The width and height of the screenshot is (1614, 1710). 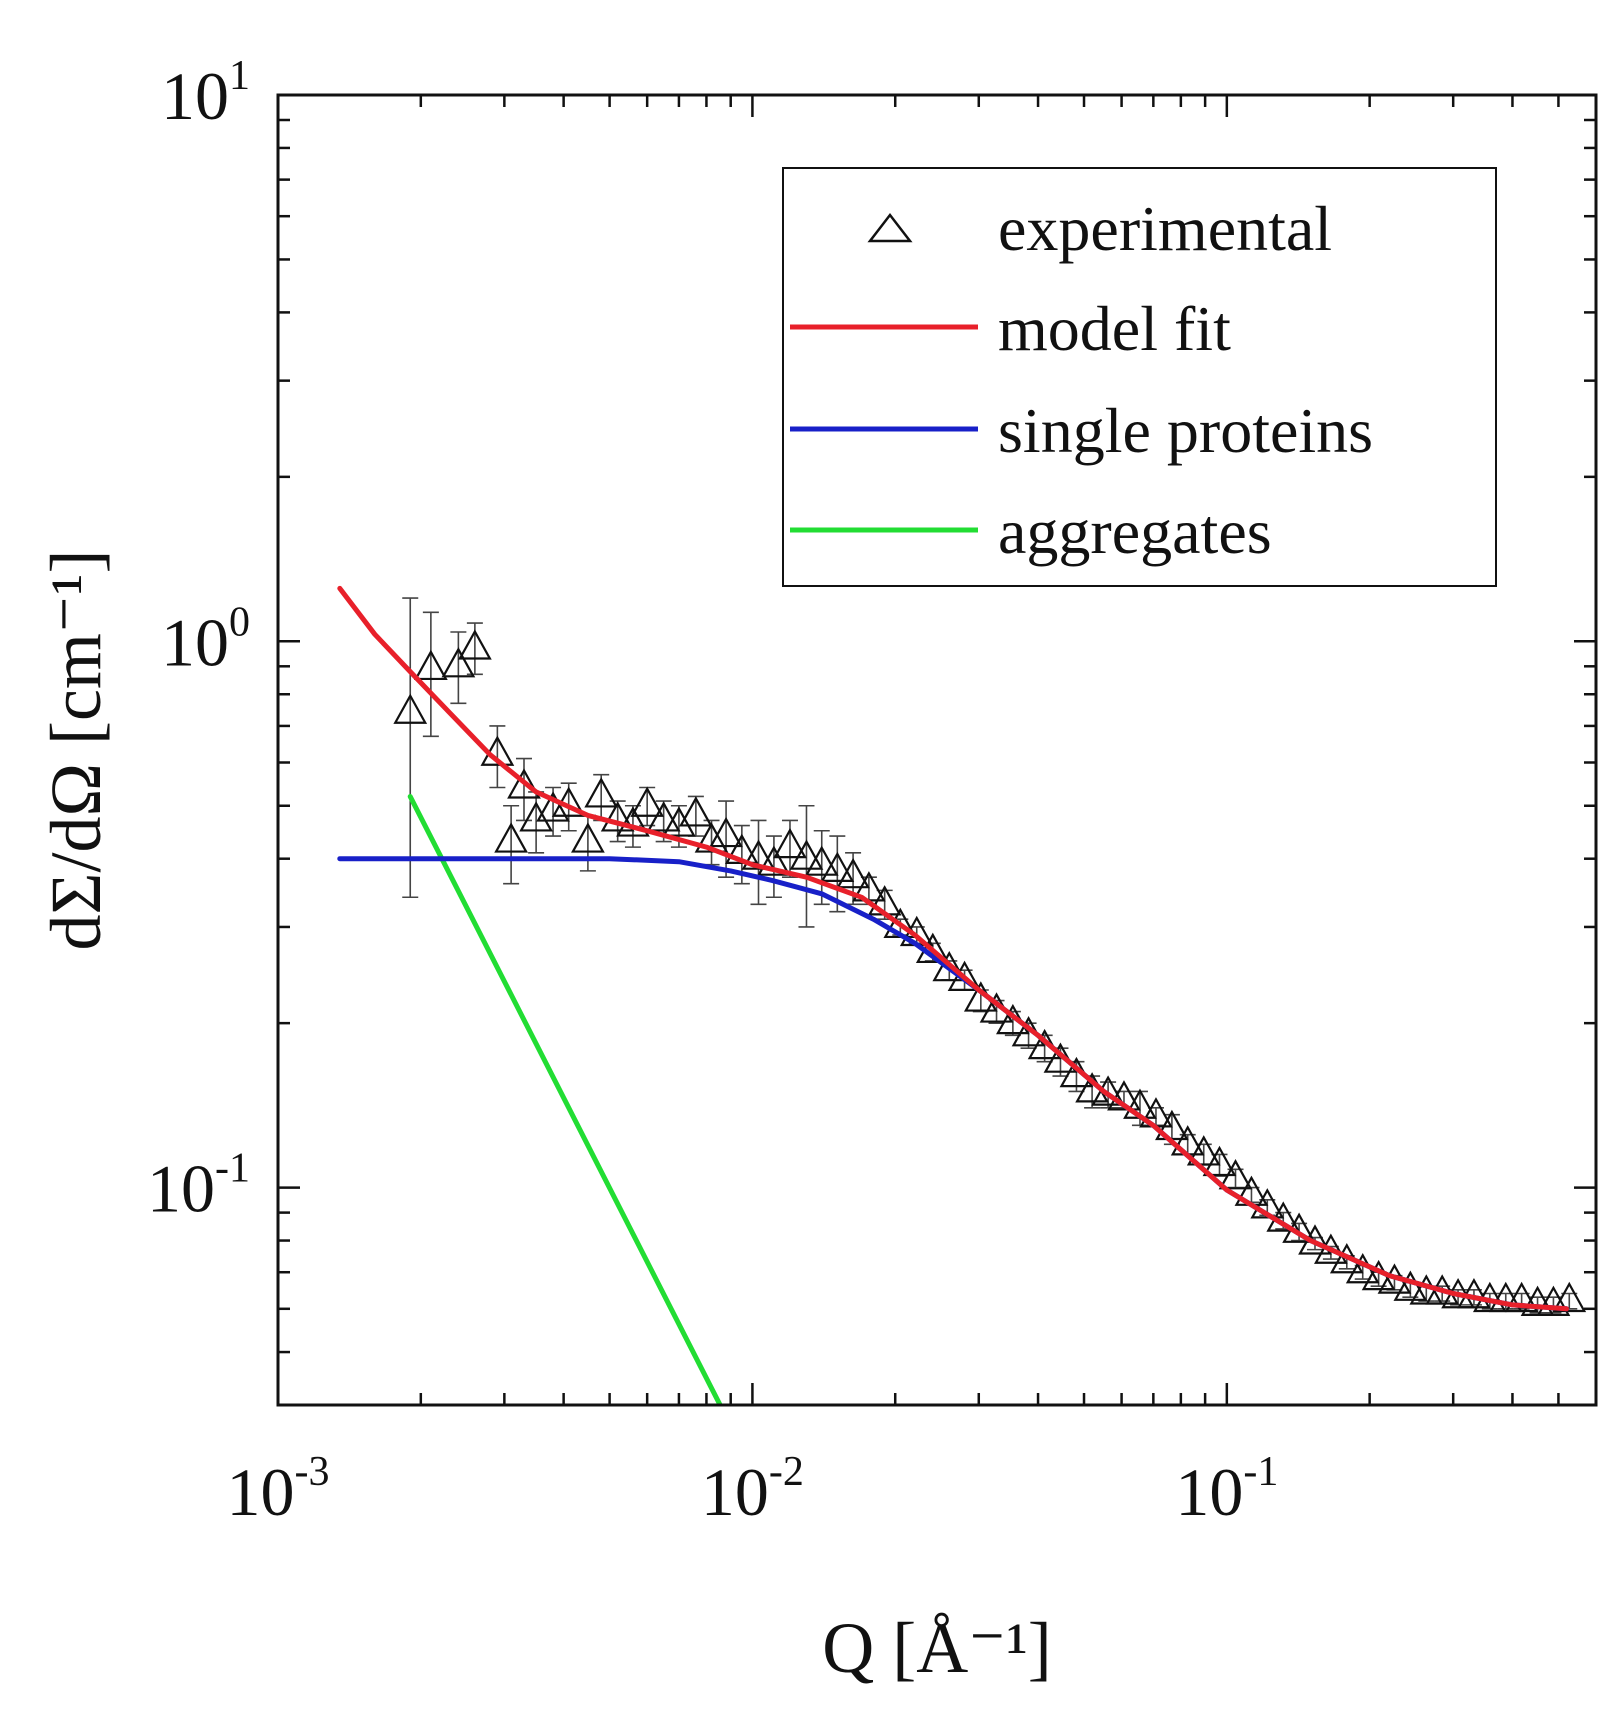 What do you see at coordinates (1185, 430) in the screenshot?
I see `legend-label-single-proteins: single proteins` at bounding box center [1185, 430].